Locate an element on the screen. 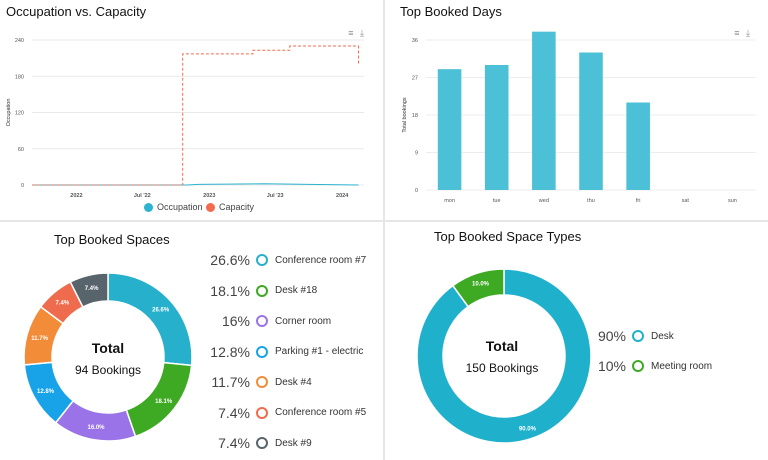 The image size is (768, 460). panel-title: Occupation vs. Capacity is located at coordinates (76, 11).